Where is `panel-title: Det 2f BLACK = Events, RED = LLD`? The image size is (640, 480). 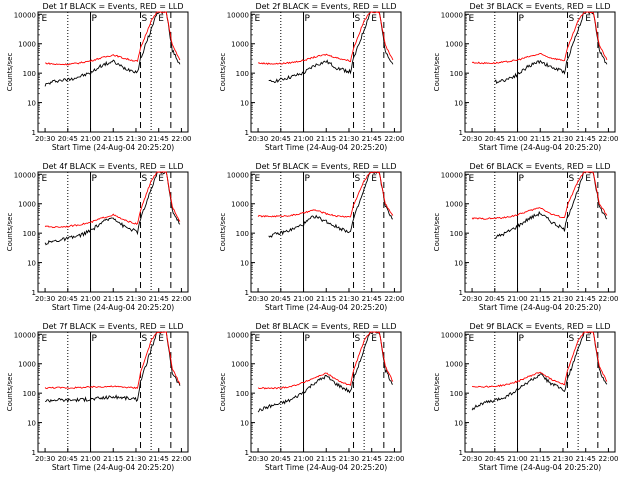
panel-title: Det 2f BLACK = Events, RED = LLD is located at coordinates (325, 6).